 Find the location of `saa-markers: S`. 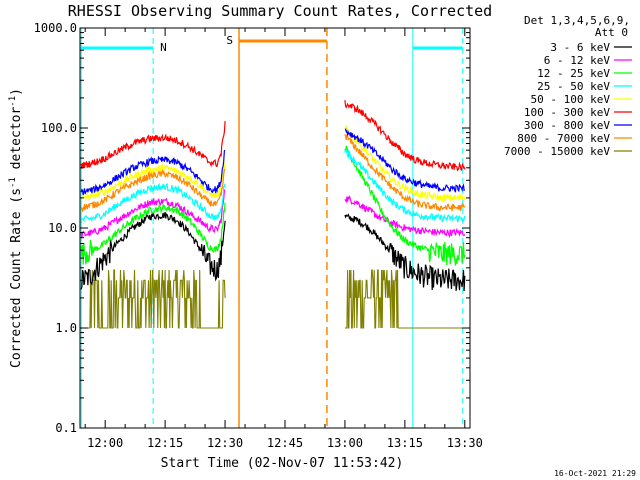

saa-markers: S is located at coordinates (277, 228).